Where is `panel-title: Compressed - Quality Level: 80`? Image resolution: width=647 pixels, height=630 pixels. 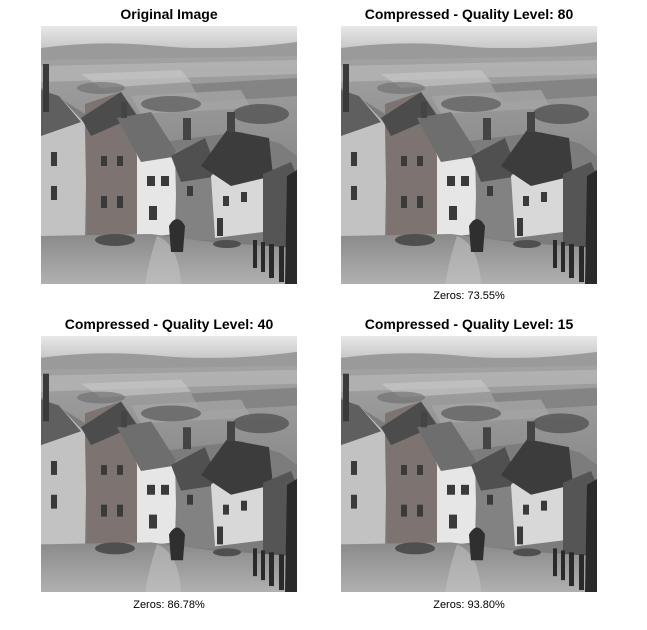 panel-title: Compressed - Quality Level: 80 is located at coordinates (469, 14).